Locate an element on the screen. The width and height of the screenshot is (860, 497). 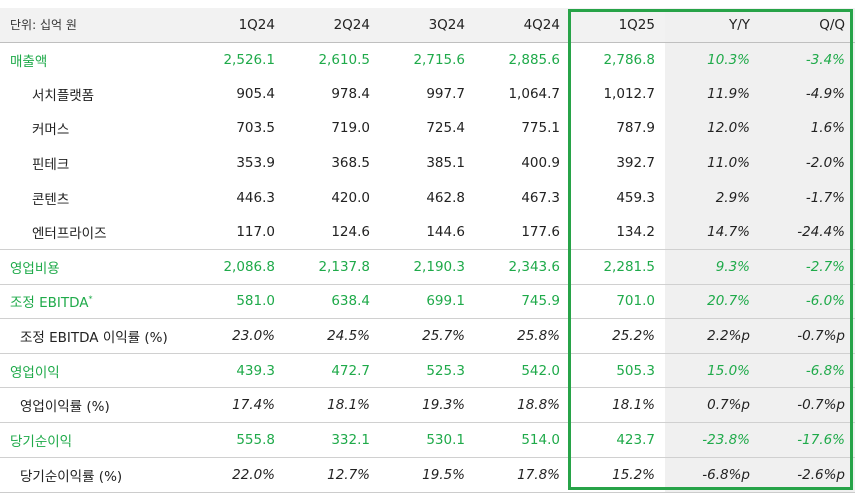
cell-yoy: 0.7%p is located at coordinates (712, 405).